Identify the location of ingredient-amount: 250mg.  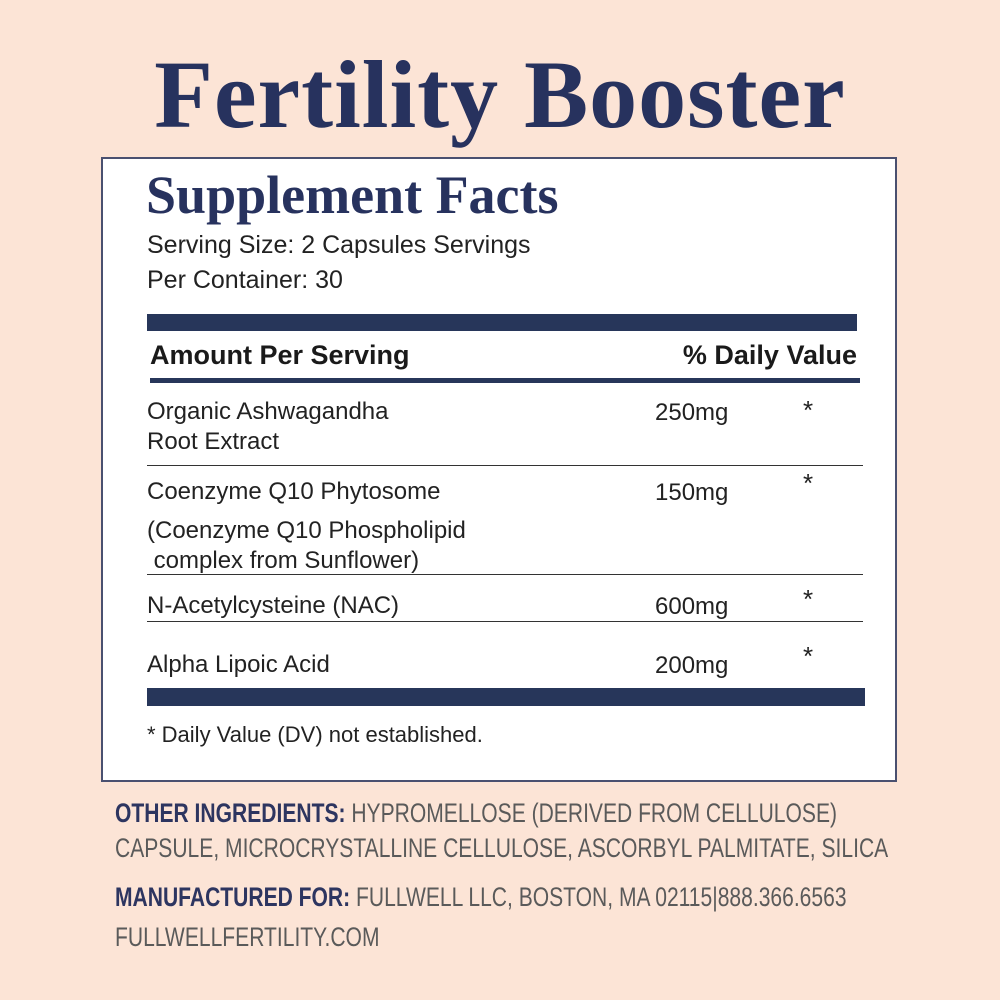
(692, 412).